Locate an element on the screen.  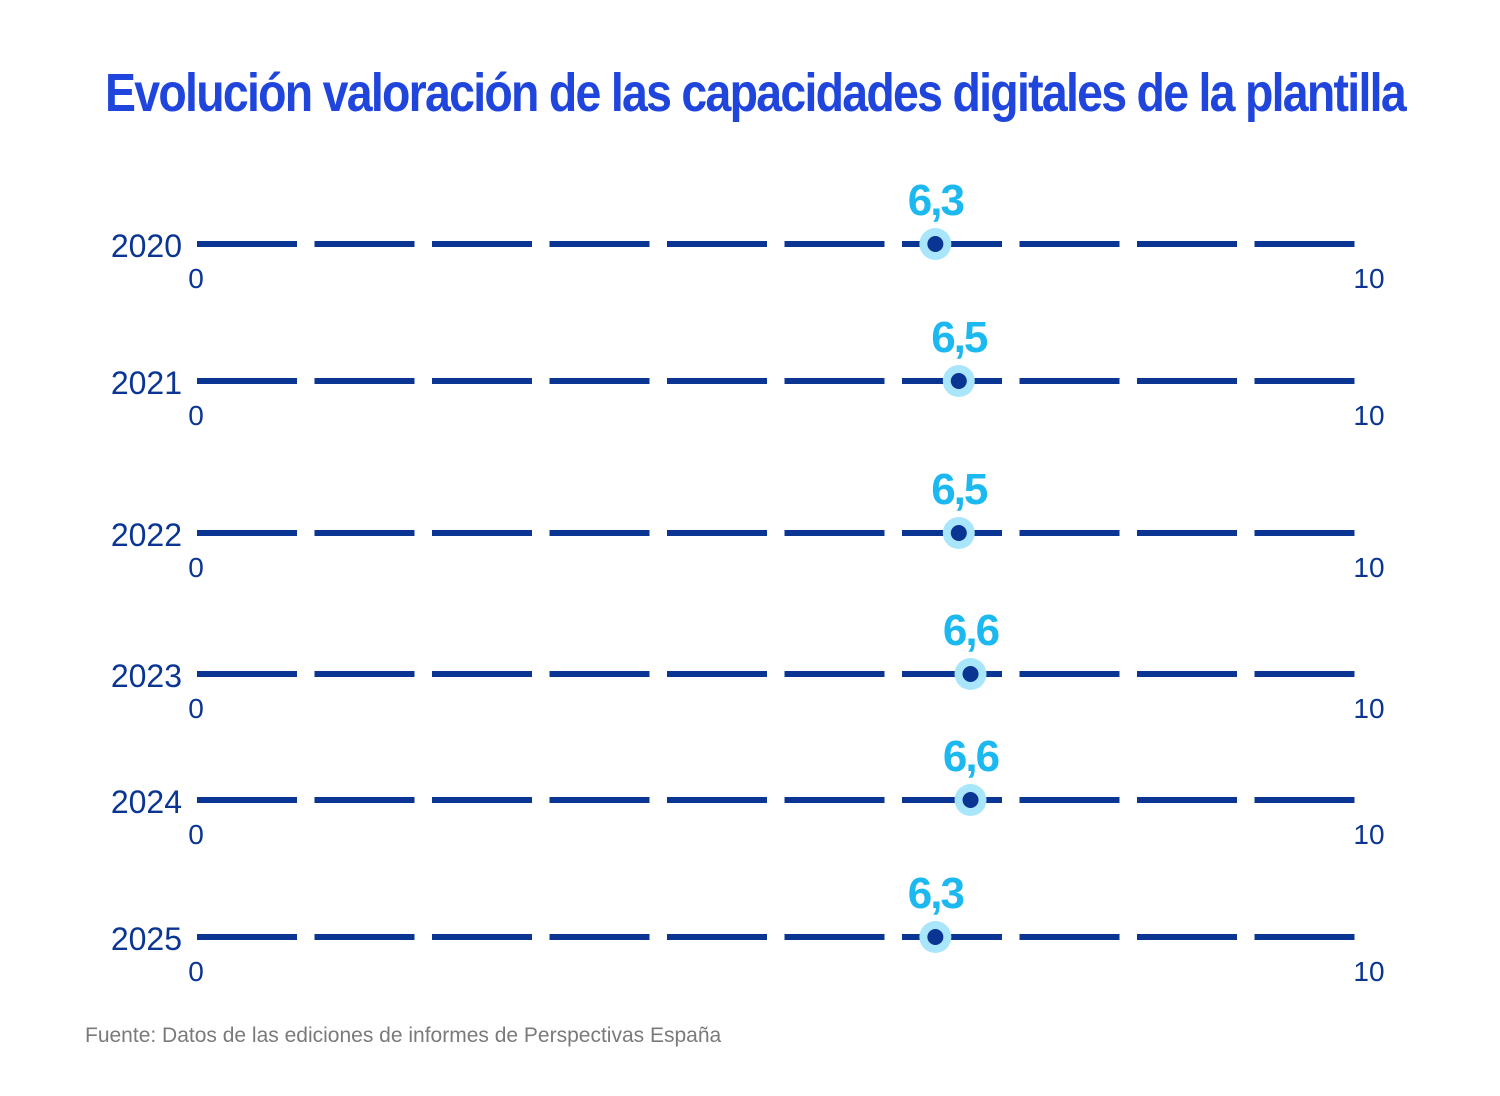
year-label: 2022 is located at coordinates (146, 535).